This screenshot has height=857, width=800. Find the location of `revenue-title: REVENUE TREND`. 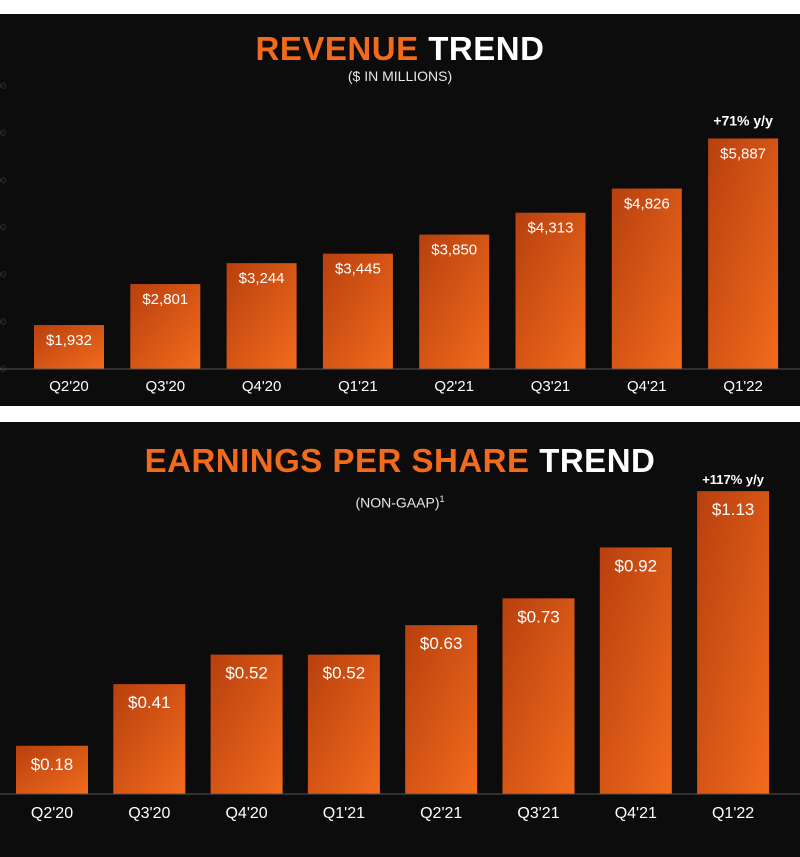

revenue-title: REVENUE TREND is located at coordinates (400, 49).